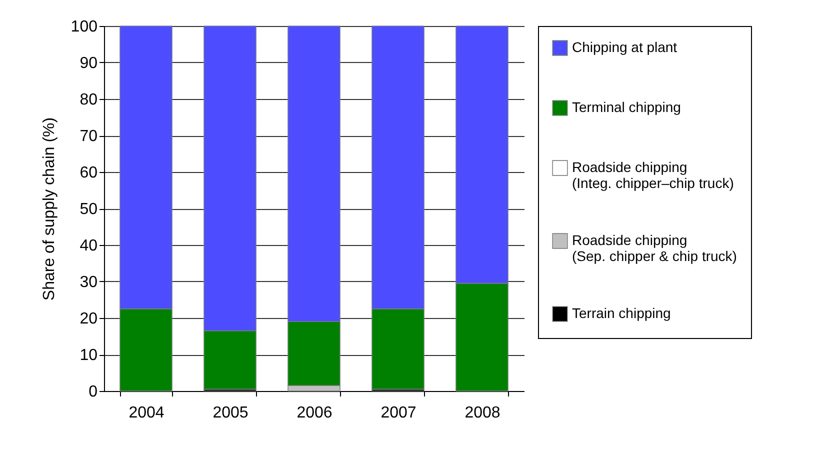 Image resolution: width=814 pixels, height=463 pixels. Describe the element at coordinates (314, 413) in the screenshot. I see `x-tick-label: 2006` at that location.